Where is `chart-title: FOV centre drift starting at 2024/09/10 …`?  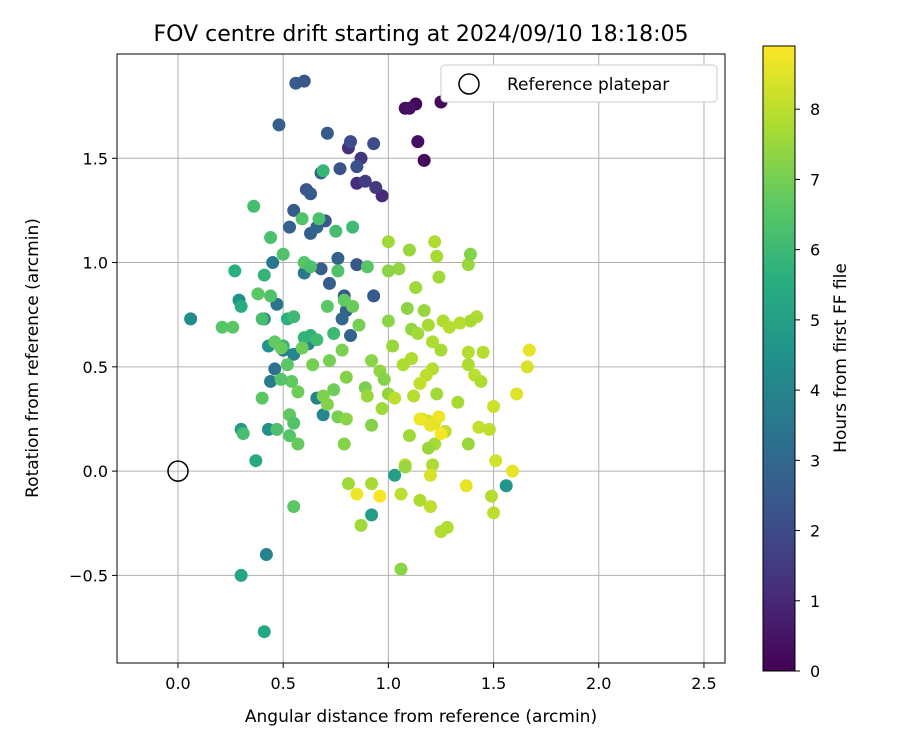
chart-title: FOV centre drift starting at 2024/09/10 … is located at coordinates (421, 34).